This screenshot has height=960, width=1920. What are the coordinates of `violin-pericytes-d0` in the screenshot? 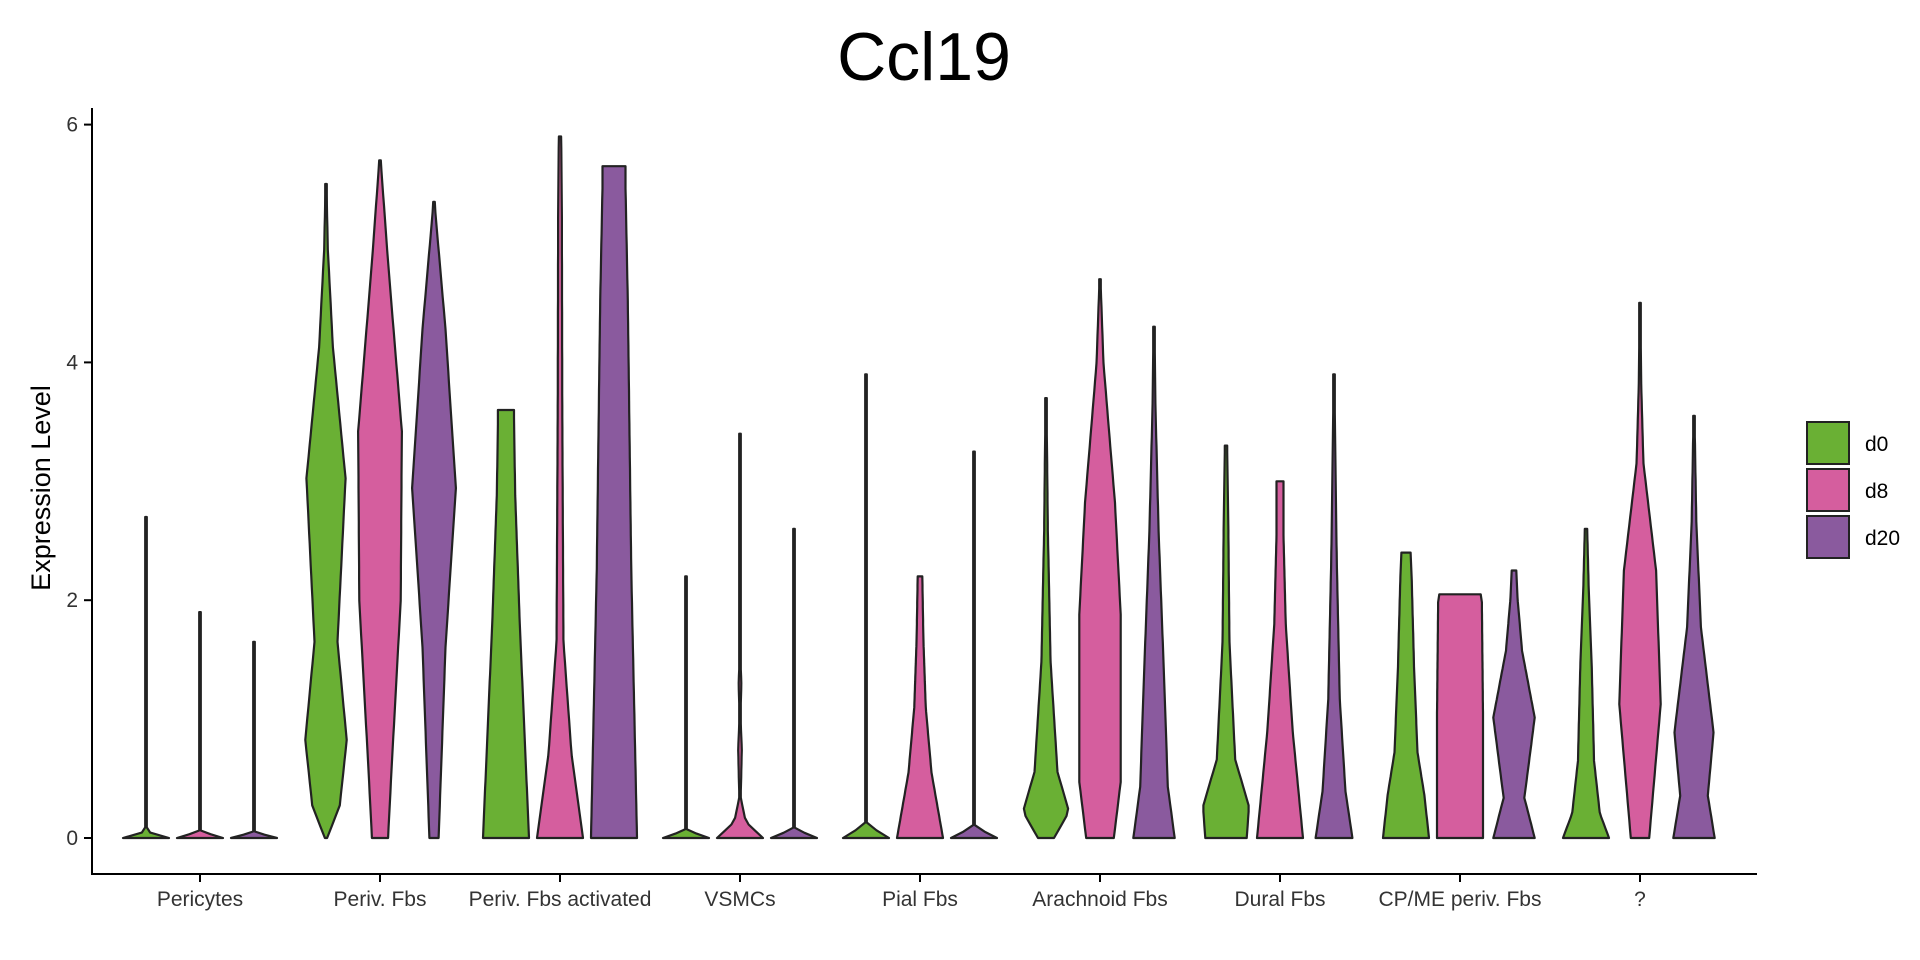 It's located at (146, 677).